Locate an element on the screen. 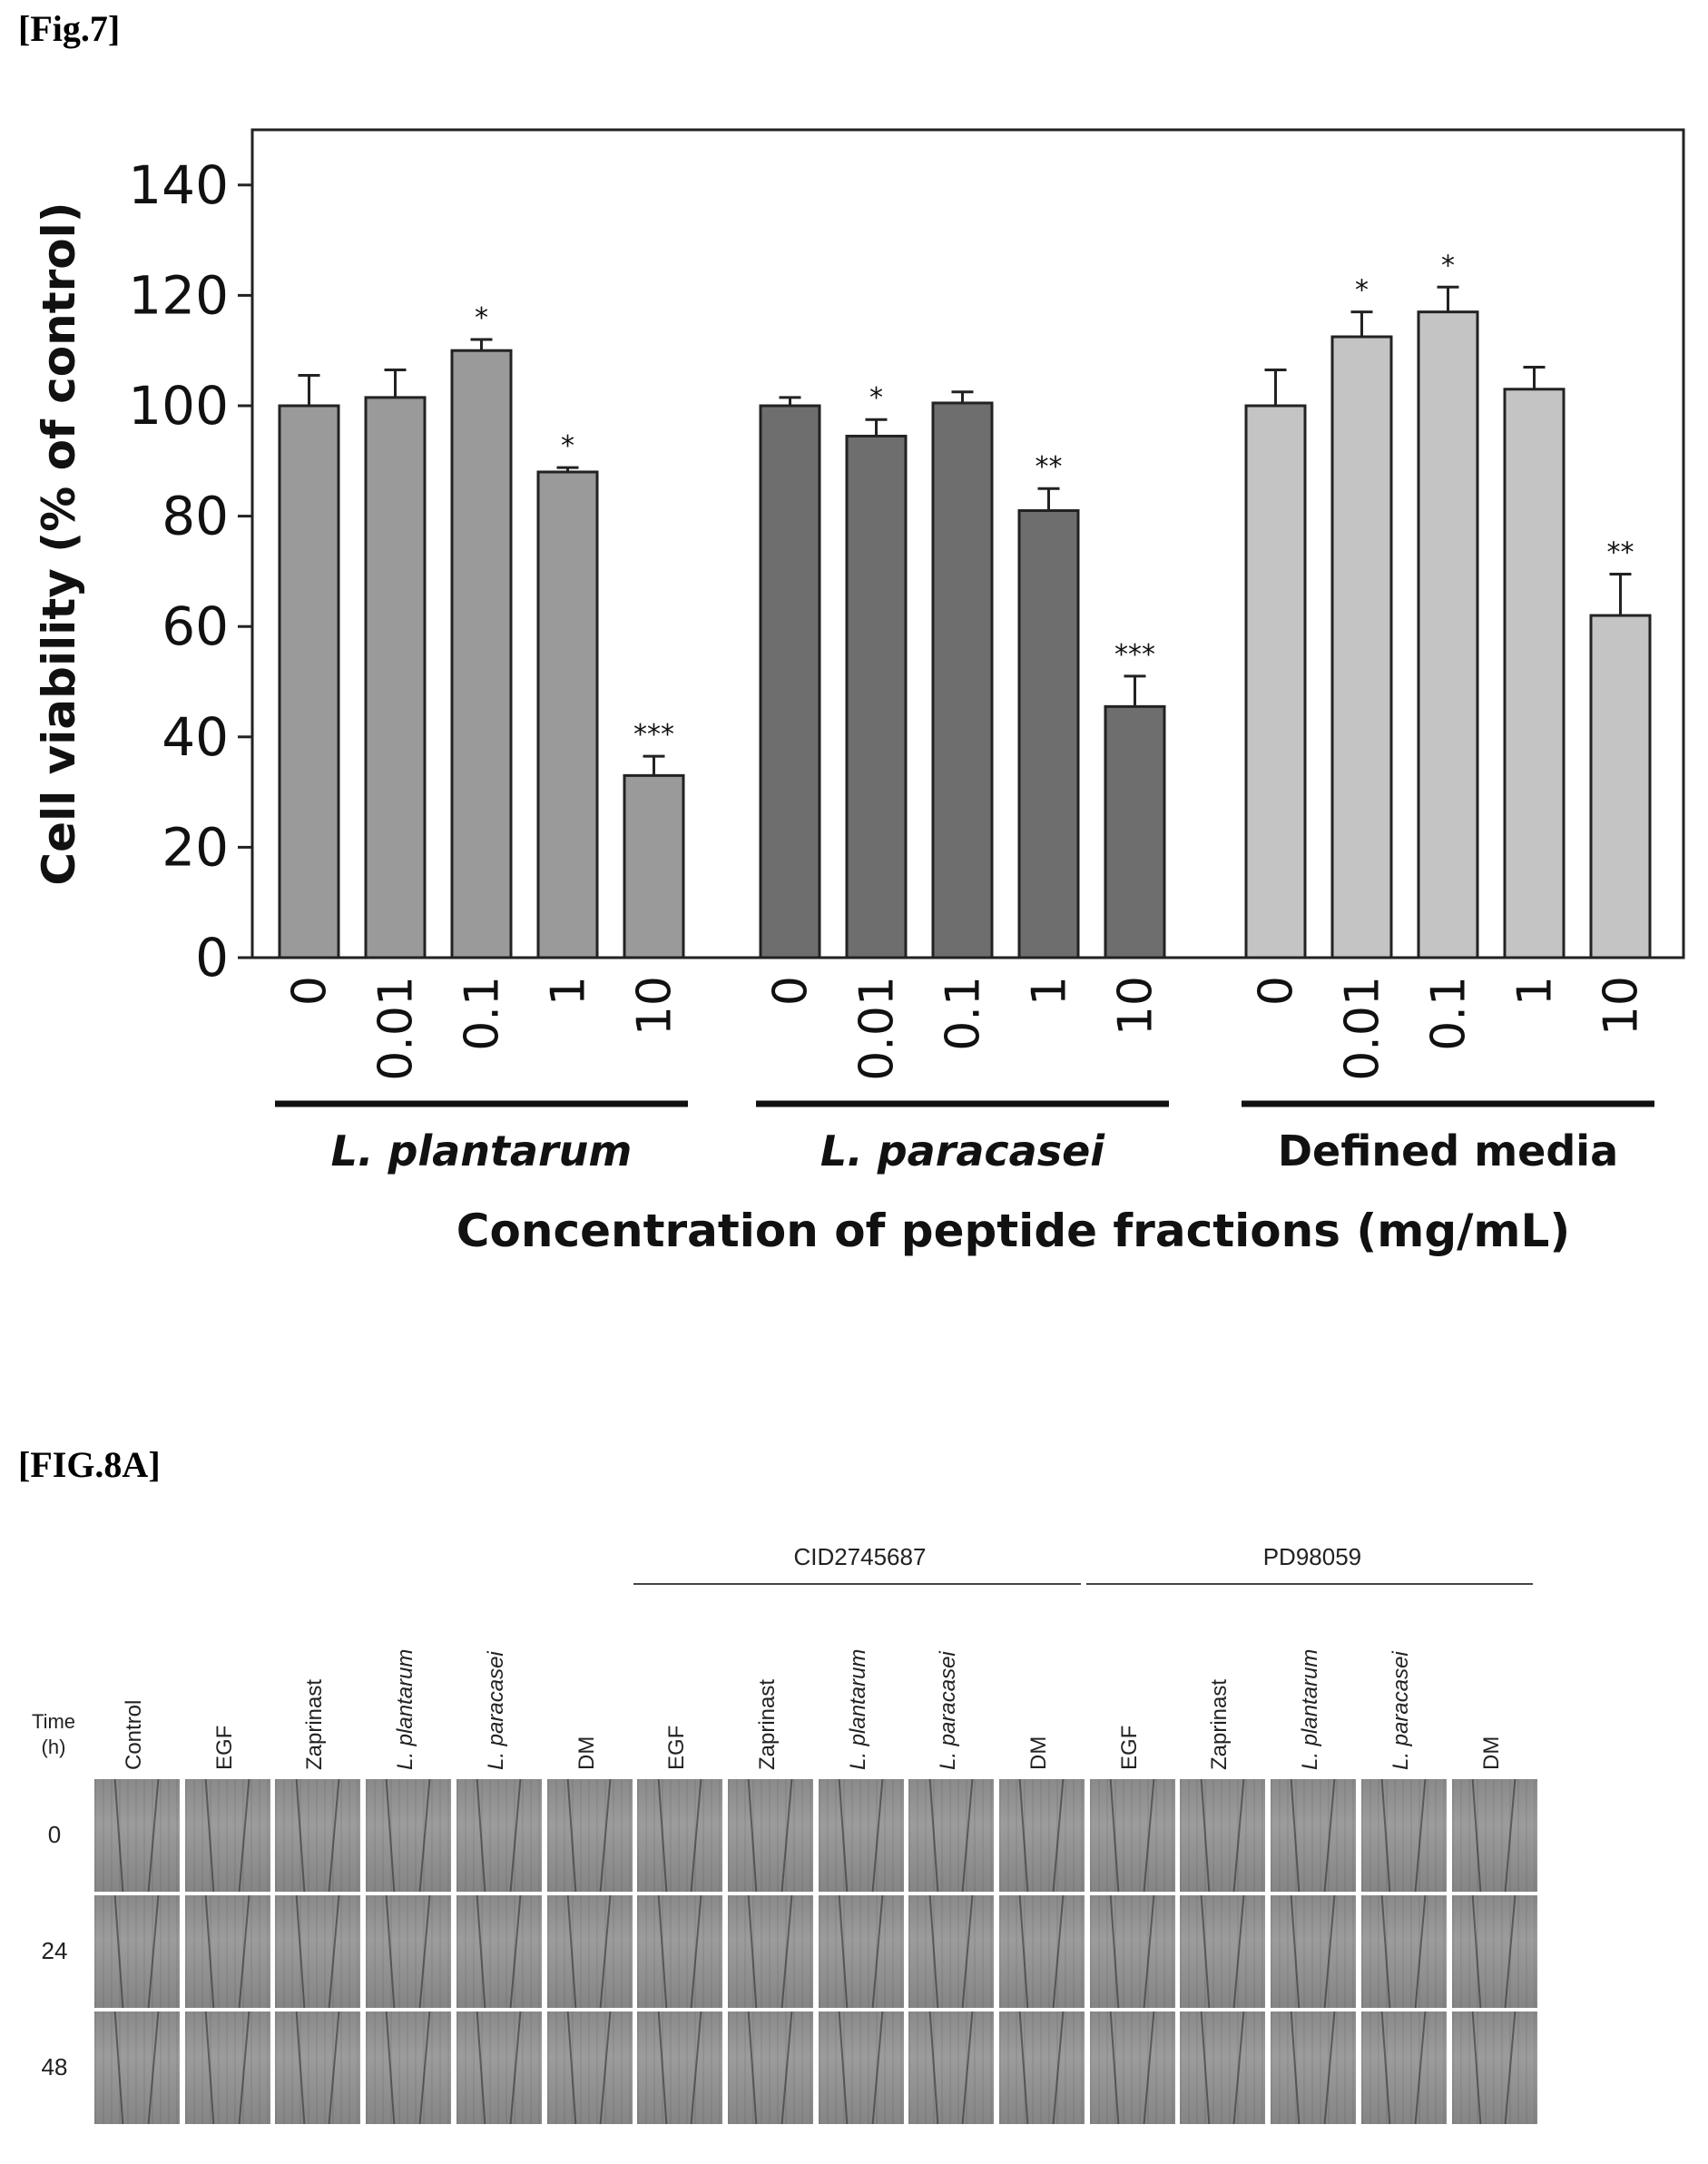 This screenshot has height=2164, width=1708. row-label: 48 is located at coordinates (54, 2066).